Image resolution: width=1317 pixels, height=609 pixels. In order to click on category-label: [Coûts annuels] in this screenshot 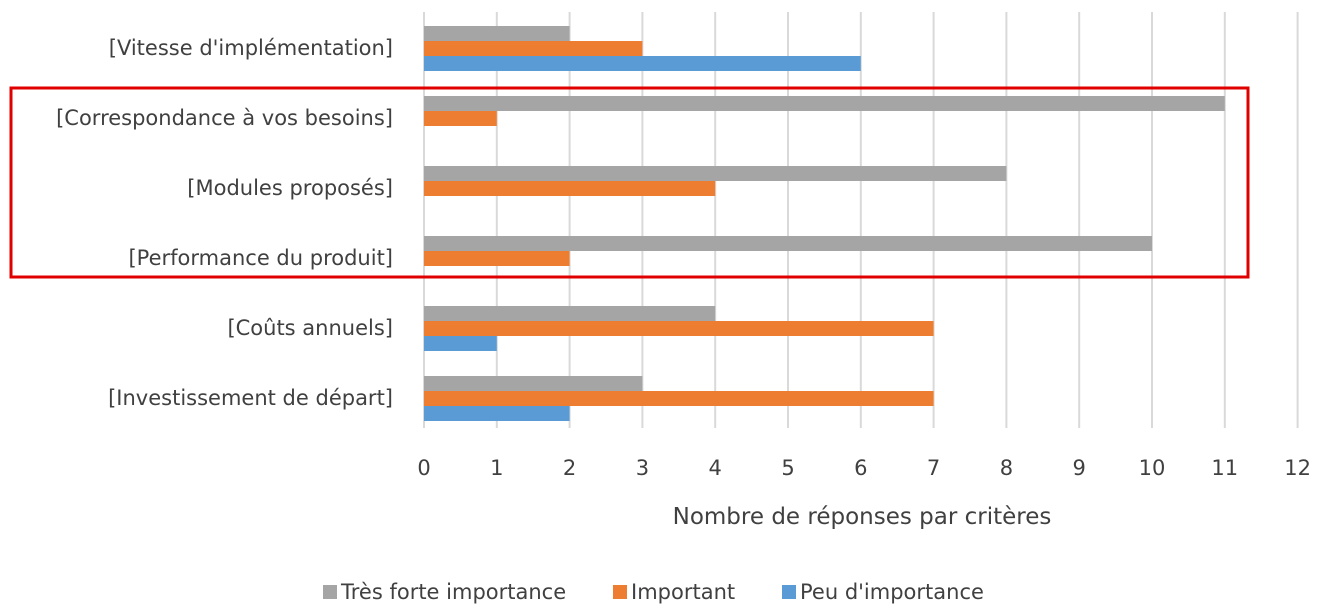, I will do `click(310, 328)`.